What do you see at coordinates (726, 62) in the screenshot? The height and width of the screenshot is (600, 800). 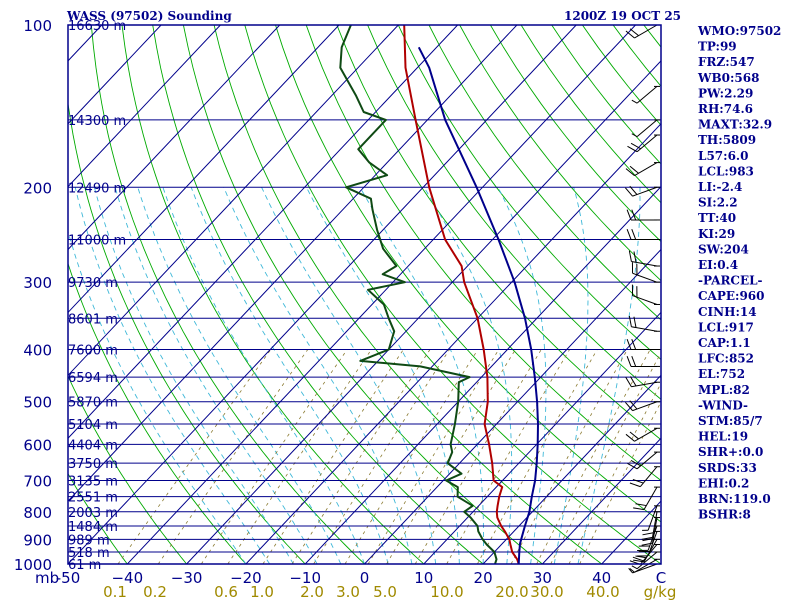 I see `index-value: FRZ:547` at bounding box center [726, 62].